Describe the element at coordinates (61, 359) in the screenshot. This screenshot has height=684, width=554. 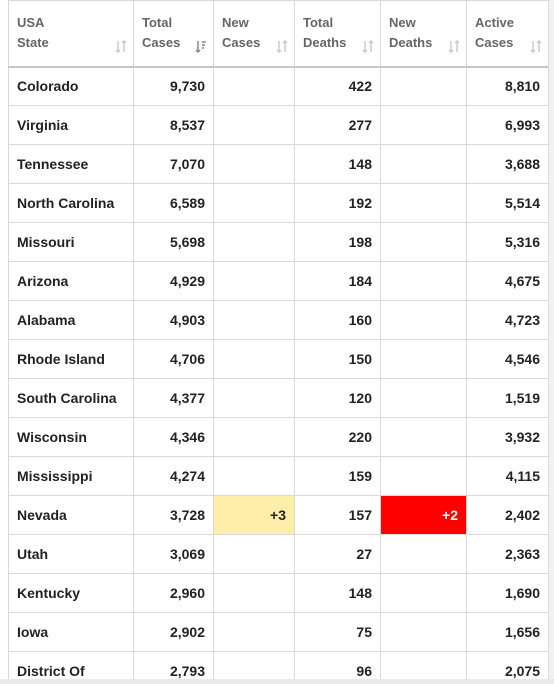
I see `state-name: Rhode Island` at that location.